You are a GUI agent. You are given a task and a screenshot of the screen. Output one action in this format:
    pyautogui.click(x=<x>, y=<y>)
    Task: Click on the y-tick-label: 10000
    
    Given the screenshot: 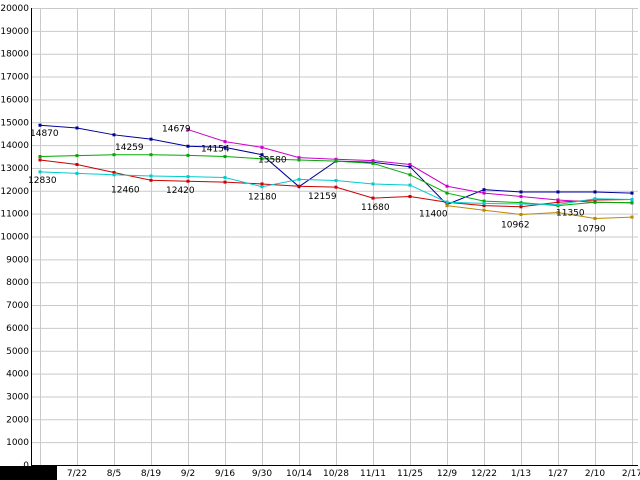 What is the action you would take?
    pyautogui.click(x=14, y=238)
    